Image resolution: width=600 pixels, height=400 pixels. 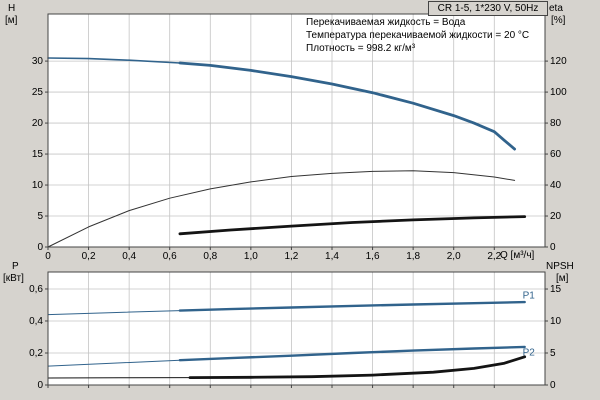 I want to click on p-axis-label: P, so click(x=15, y=266).